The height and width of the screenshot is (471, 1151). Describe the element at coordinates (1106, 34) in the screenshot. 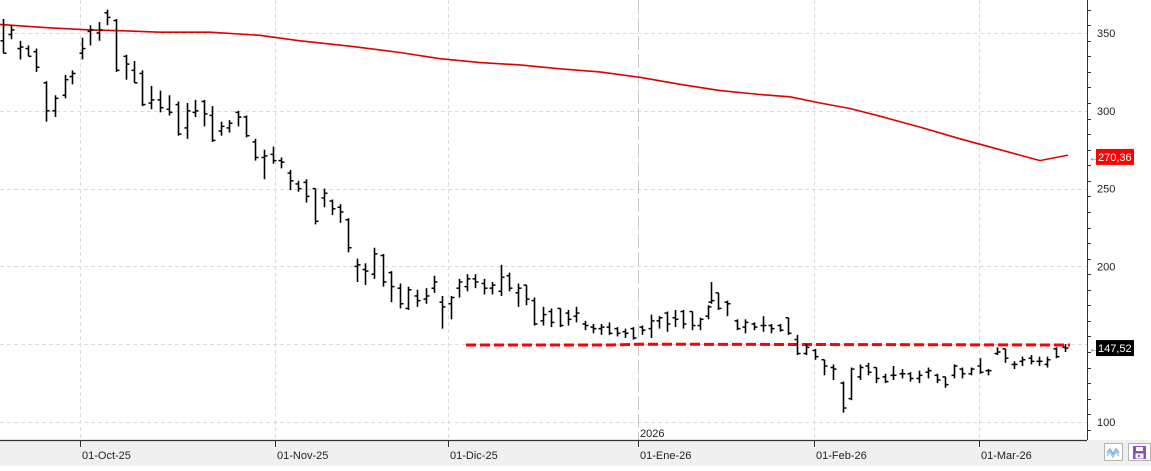

I see `y-tick-label: 350` at that location.